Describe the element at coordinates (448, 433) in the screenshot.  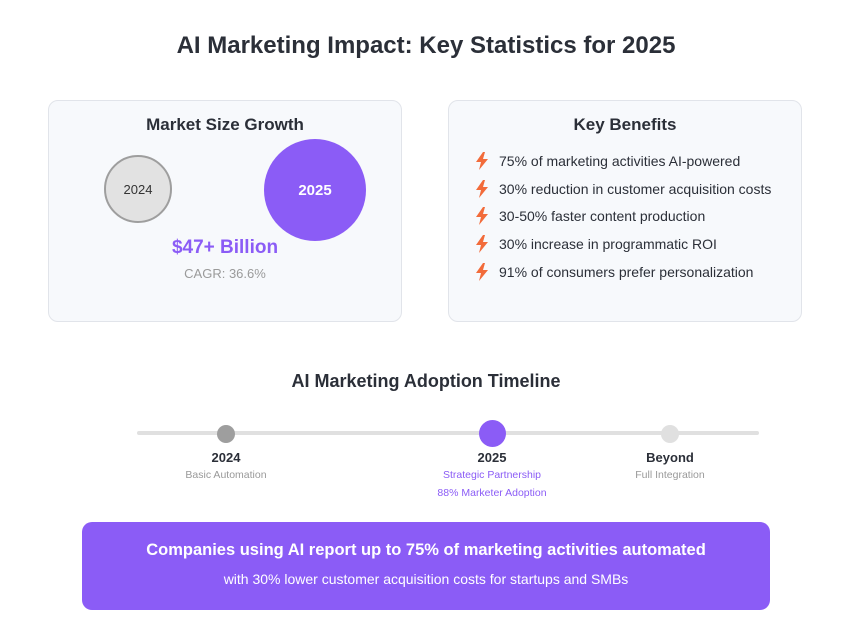
I see `timeline-line` at that location.